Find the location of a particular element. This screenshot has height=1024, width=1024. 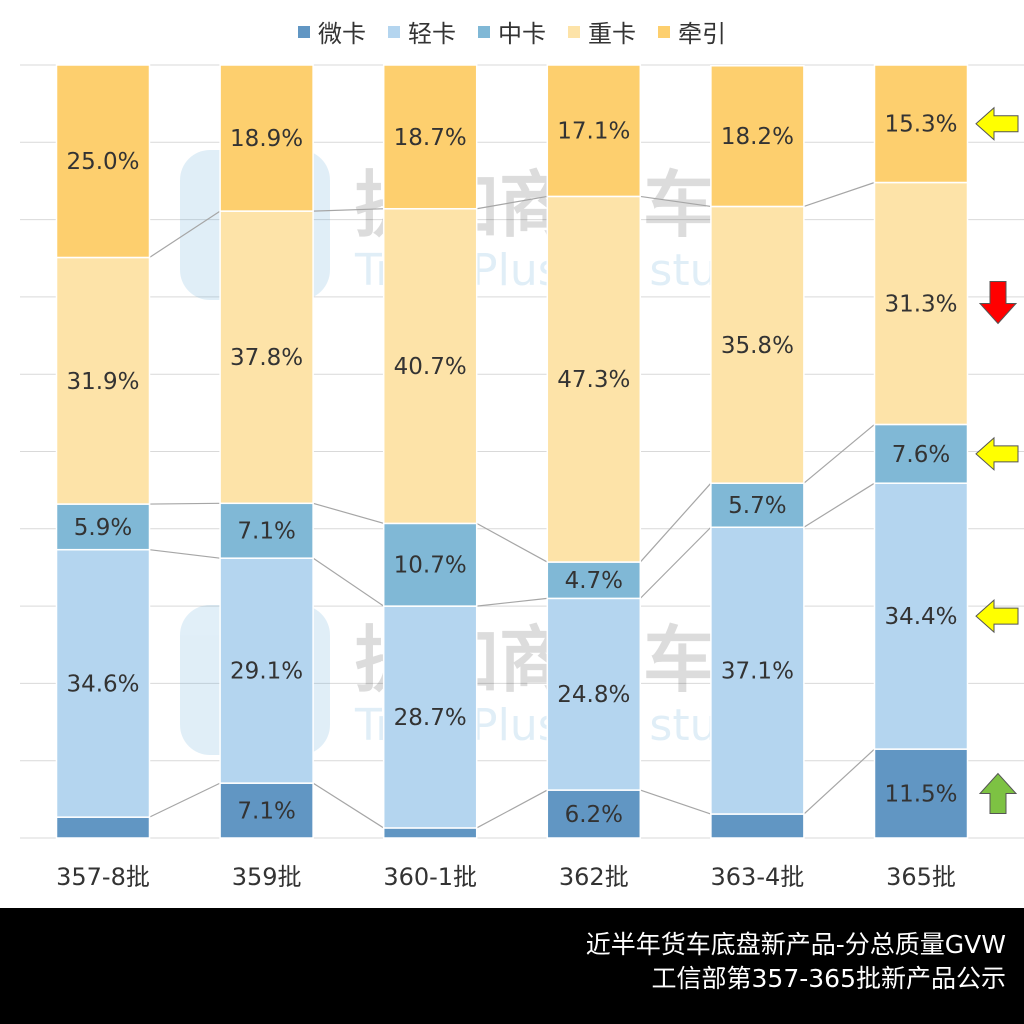

legend-label: 微卡 is located at coordinates (342, 34).